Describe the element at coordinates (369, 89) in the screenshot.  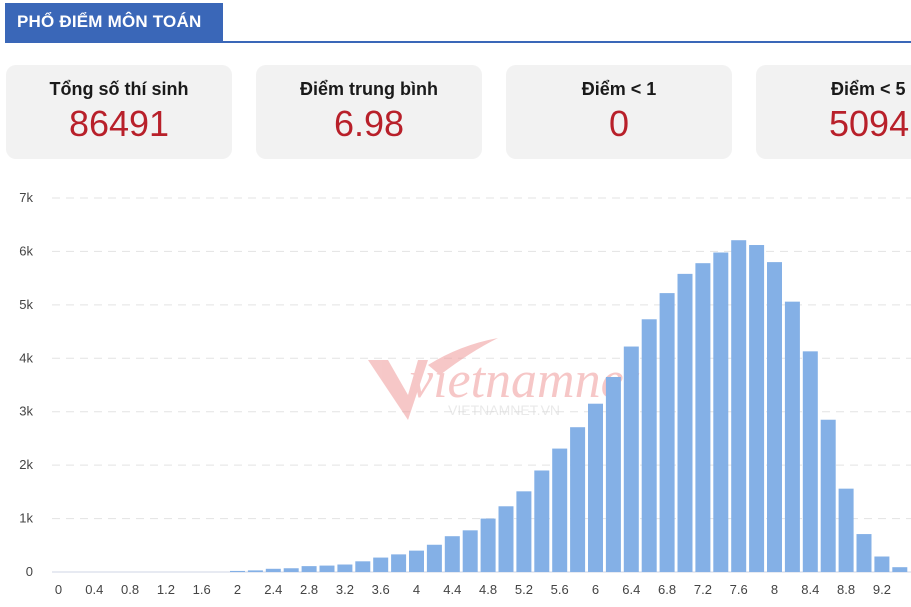
I see `stat-label: Điểm trung bình` at that location.